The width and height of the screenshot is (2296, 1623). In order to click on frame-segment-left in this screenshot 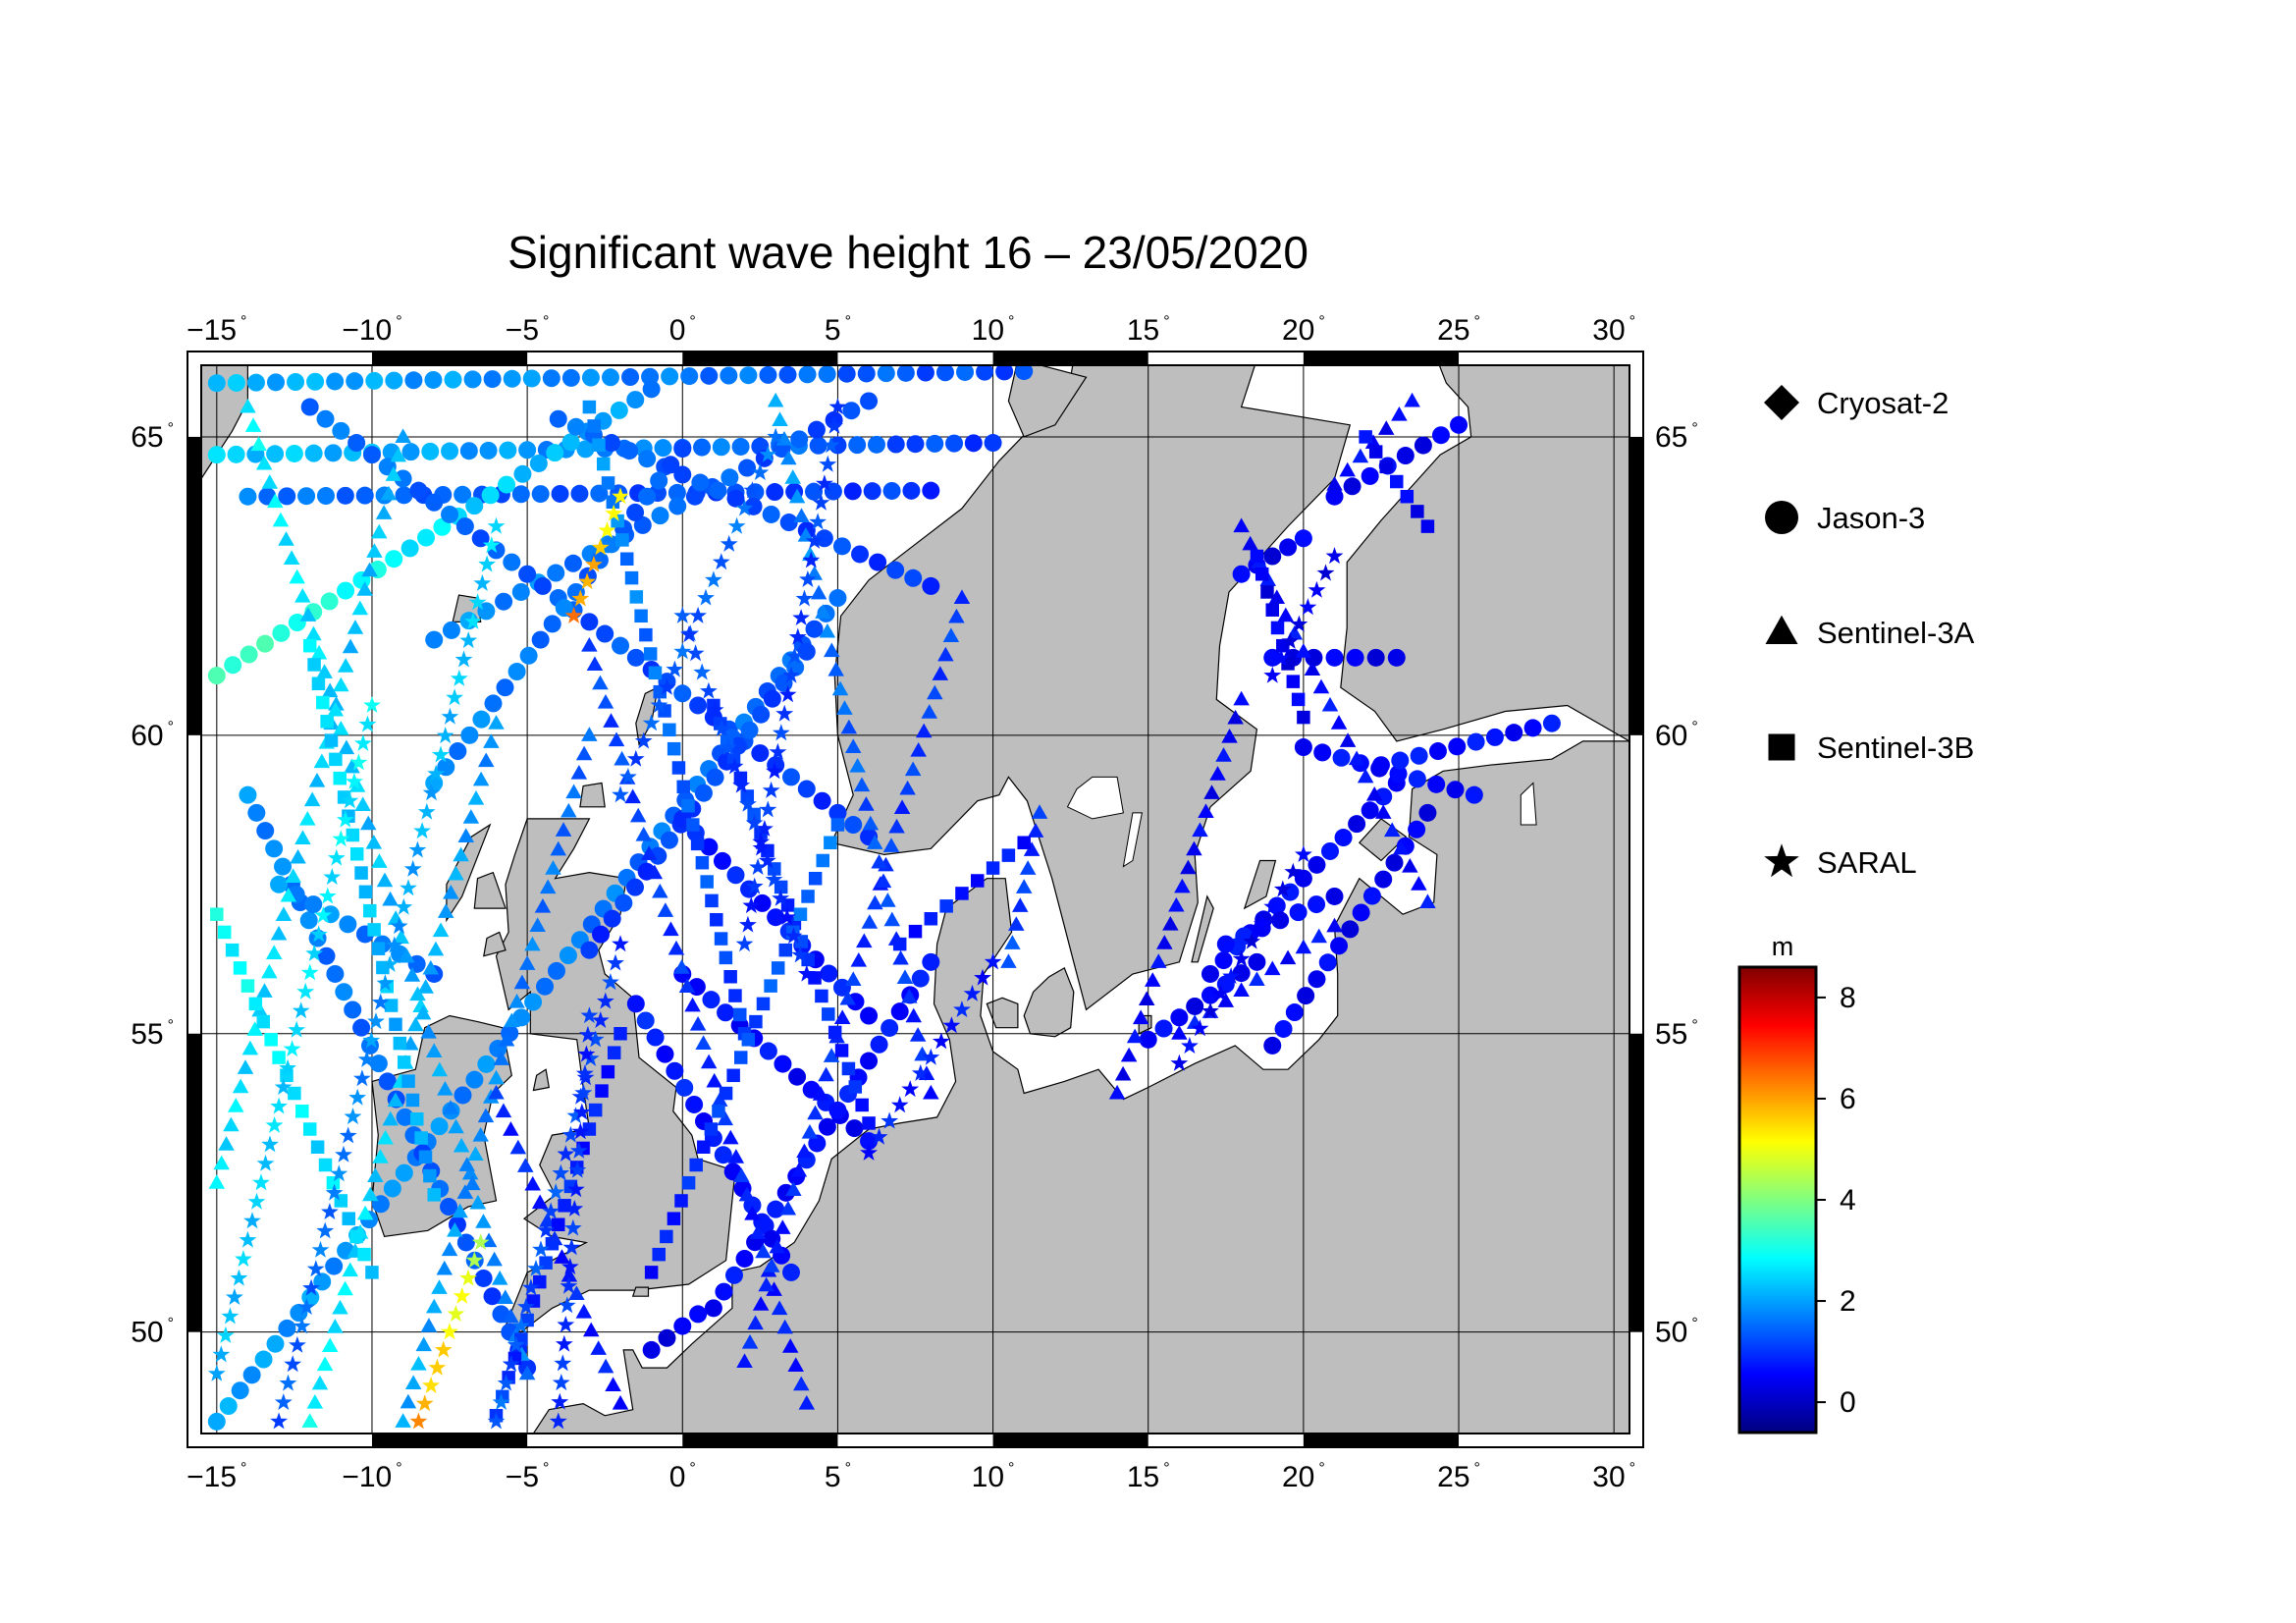, I will do `click(194, 585)`.